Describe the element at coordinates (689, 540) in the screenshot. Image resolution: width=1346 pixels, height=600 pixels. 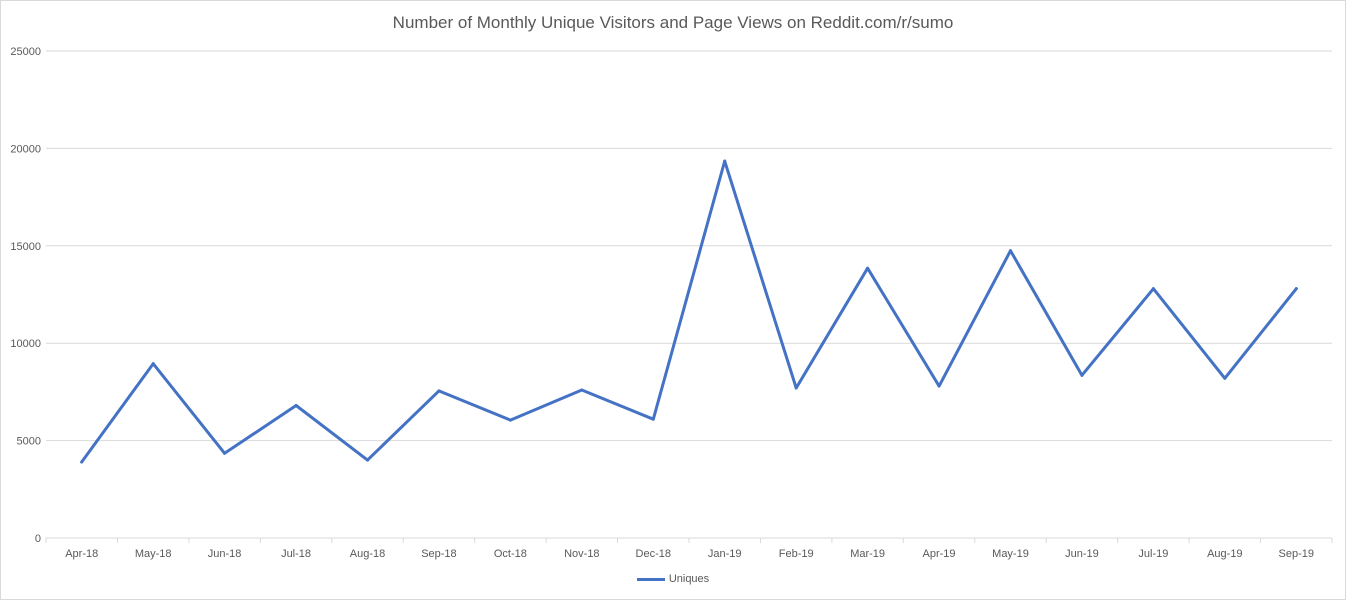
I see `x-axis` at that location.